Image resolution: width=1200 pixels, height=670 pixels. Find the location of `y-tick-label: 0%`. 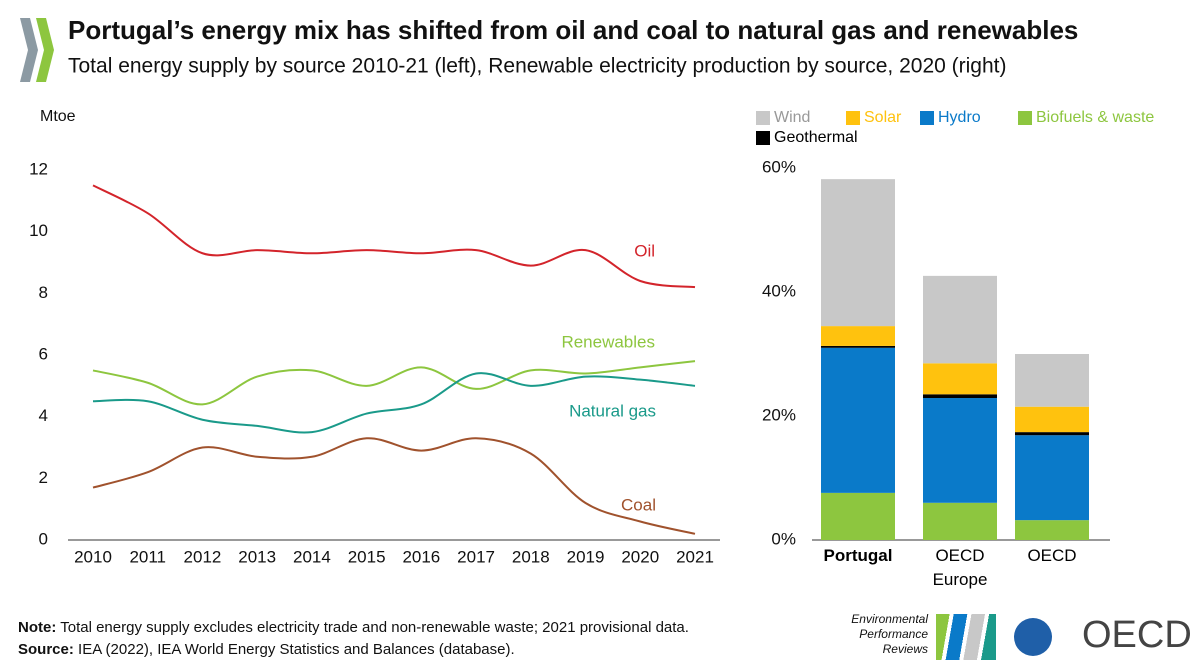

y-tick-label: 0% is located at coordinates (783, 538).